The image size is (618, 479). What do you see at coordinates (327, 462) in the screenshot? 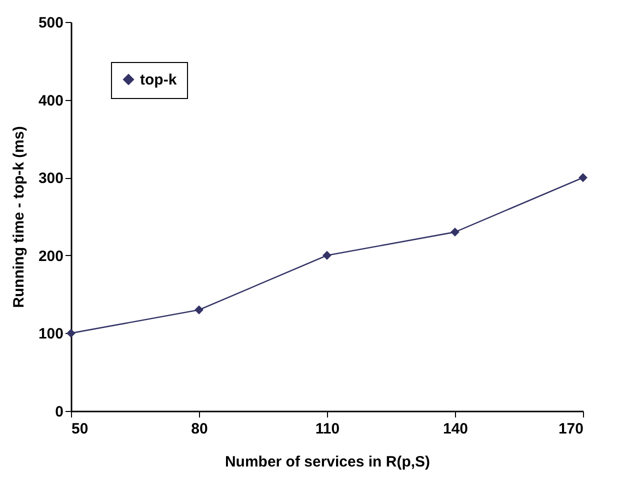
I see `x-axis-title: Number of services in R(p,S)` at bounding box center [327, 462].